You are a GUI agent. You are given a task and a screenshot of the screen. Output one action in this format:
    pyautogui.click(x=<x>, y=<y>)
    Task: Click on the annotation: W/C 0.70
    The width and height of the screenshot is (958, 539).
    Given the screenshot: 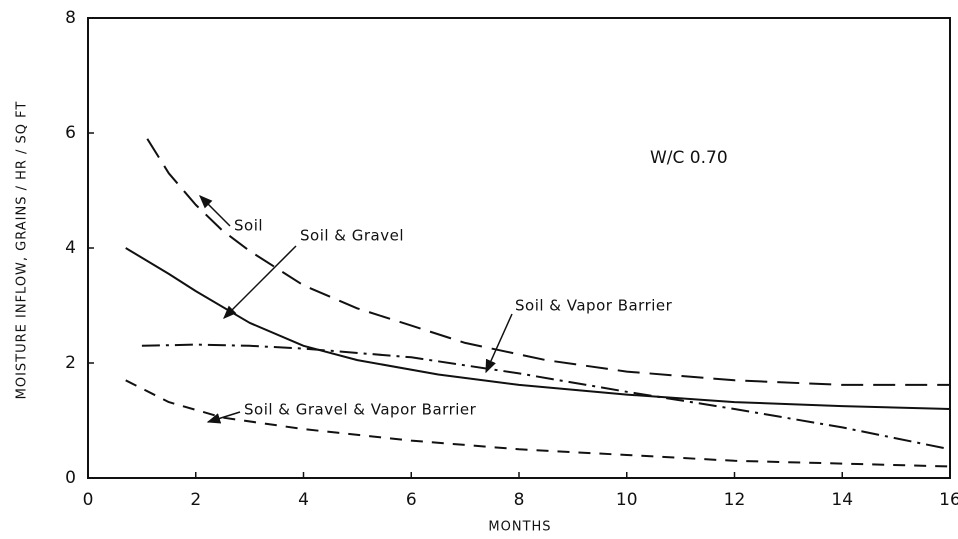 What is the action you would take?
    pyautogui.click(x=689, y=158)
    